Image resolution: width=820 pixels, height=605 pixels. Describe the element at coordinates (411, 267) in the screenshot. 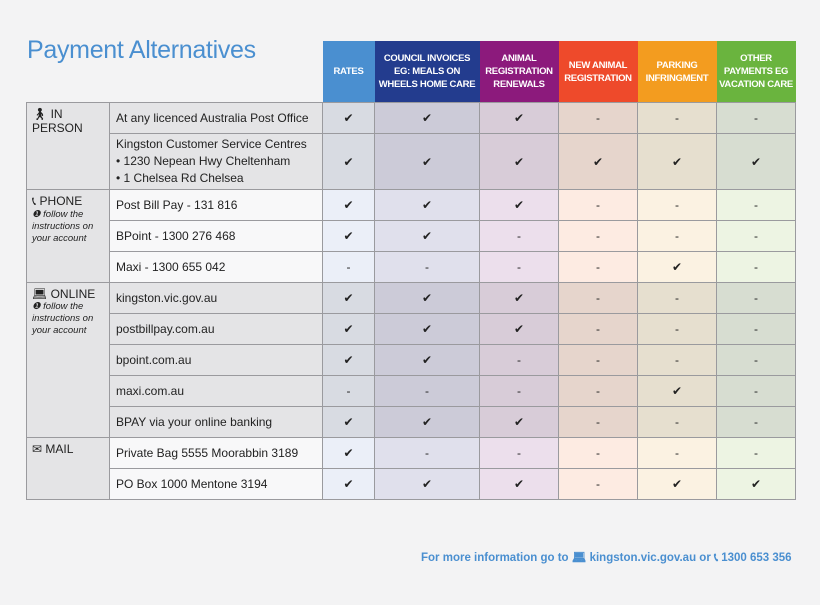

I see `table-row: Maxi - 1300 655 042- - - - ✔ -` at that location.